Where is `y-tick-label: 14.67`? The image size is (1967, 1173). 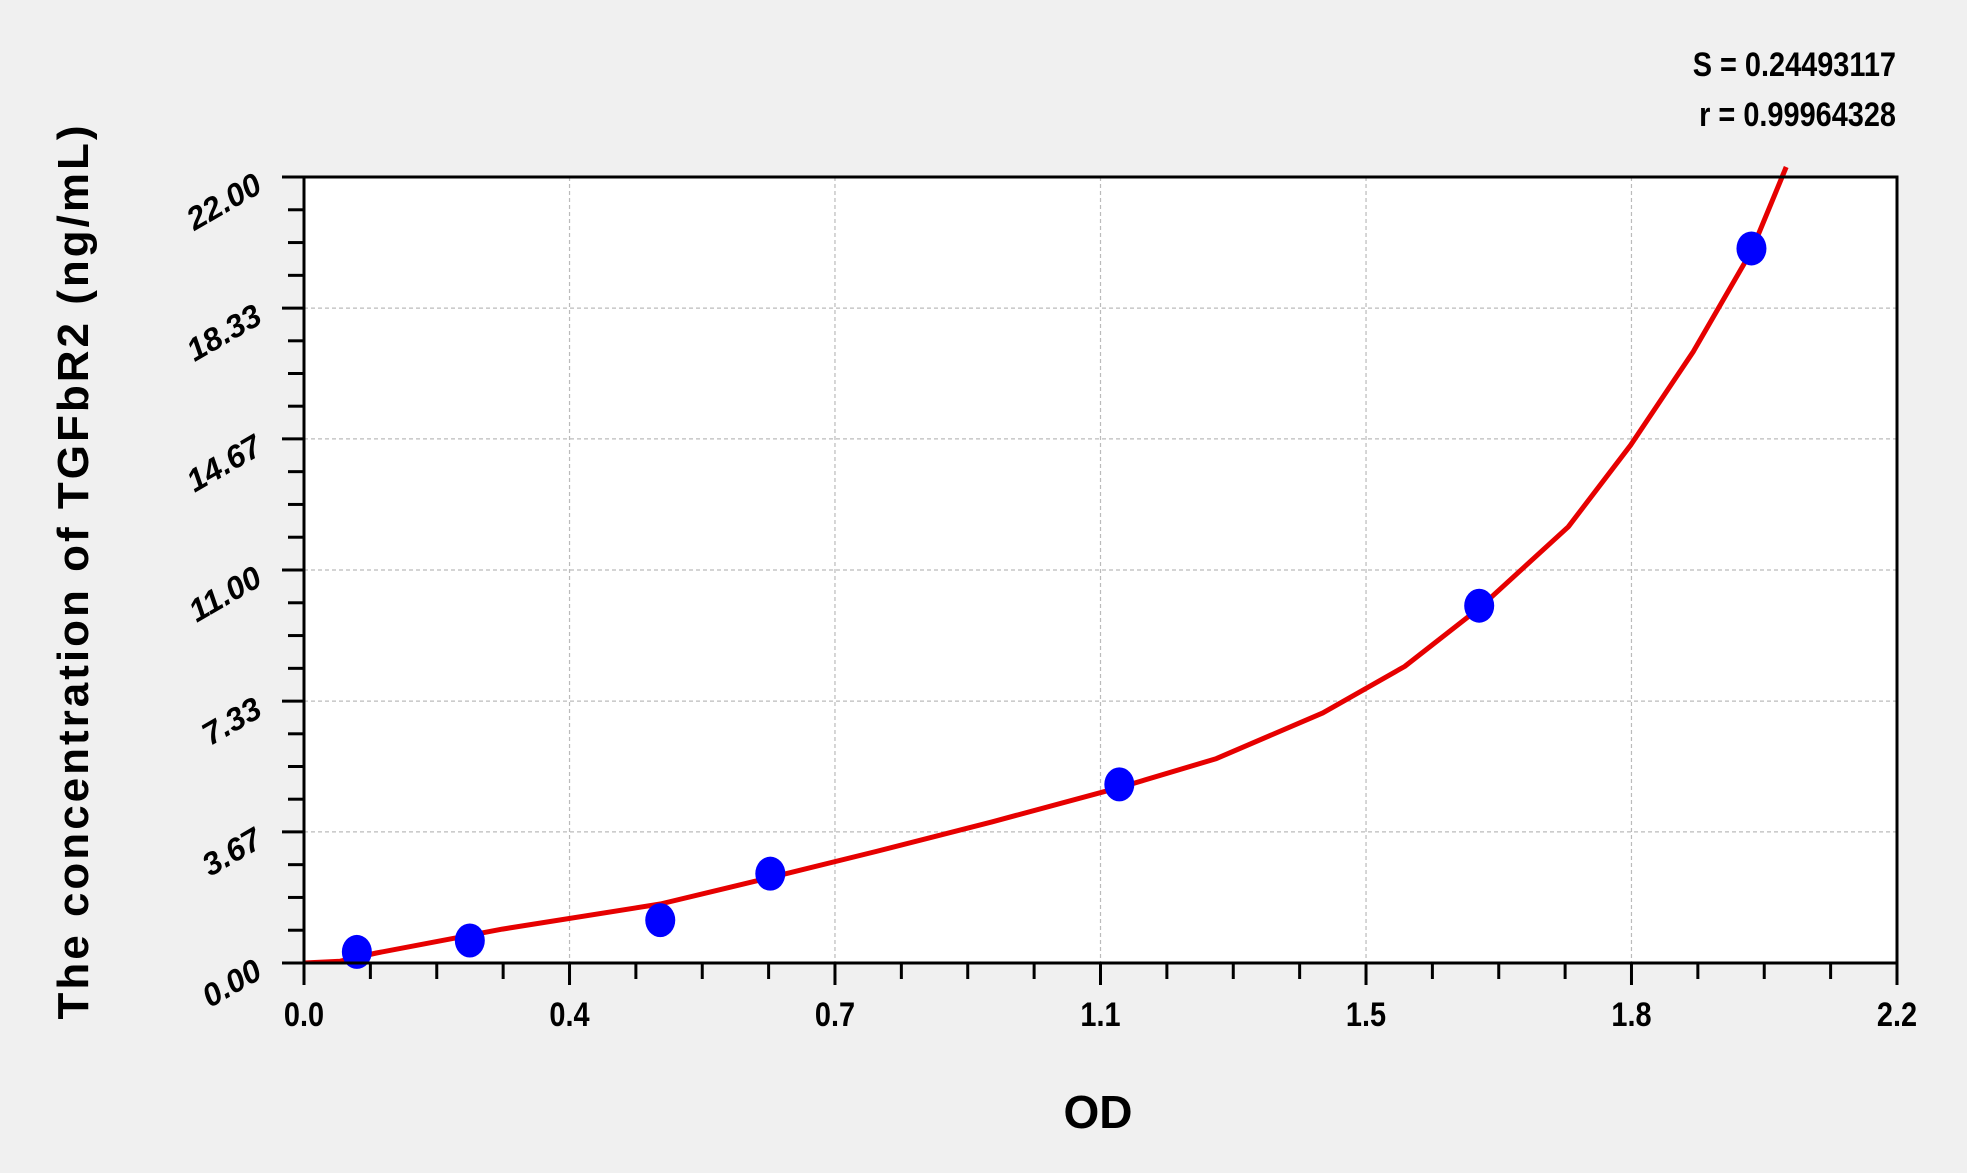
y-tick-label: 14.67 is located at coordinates (224, 463).